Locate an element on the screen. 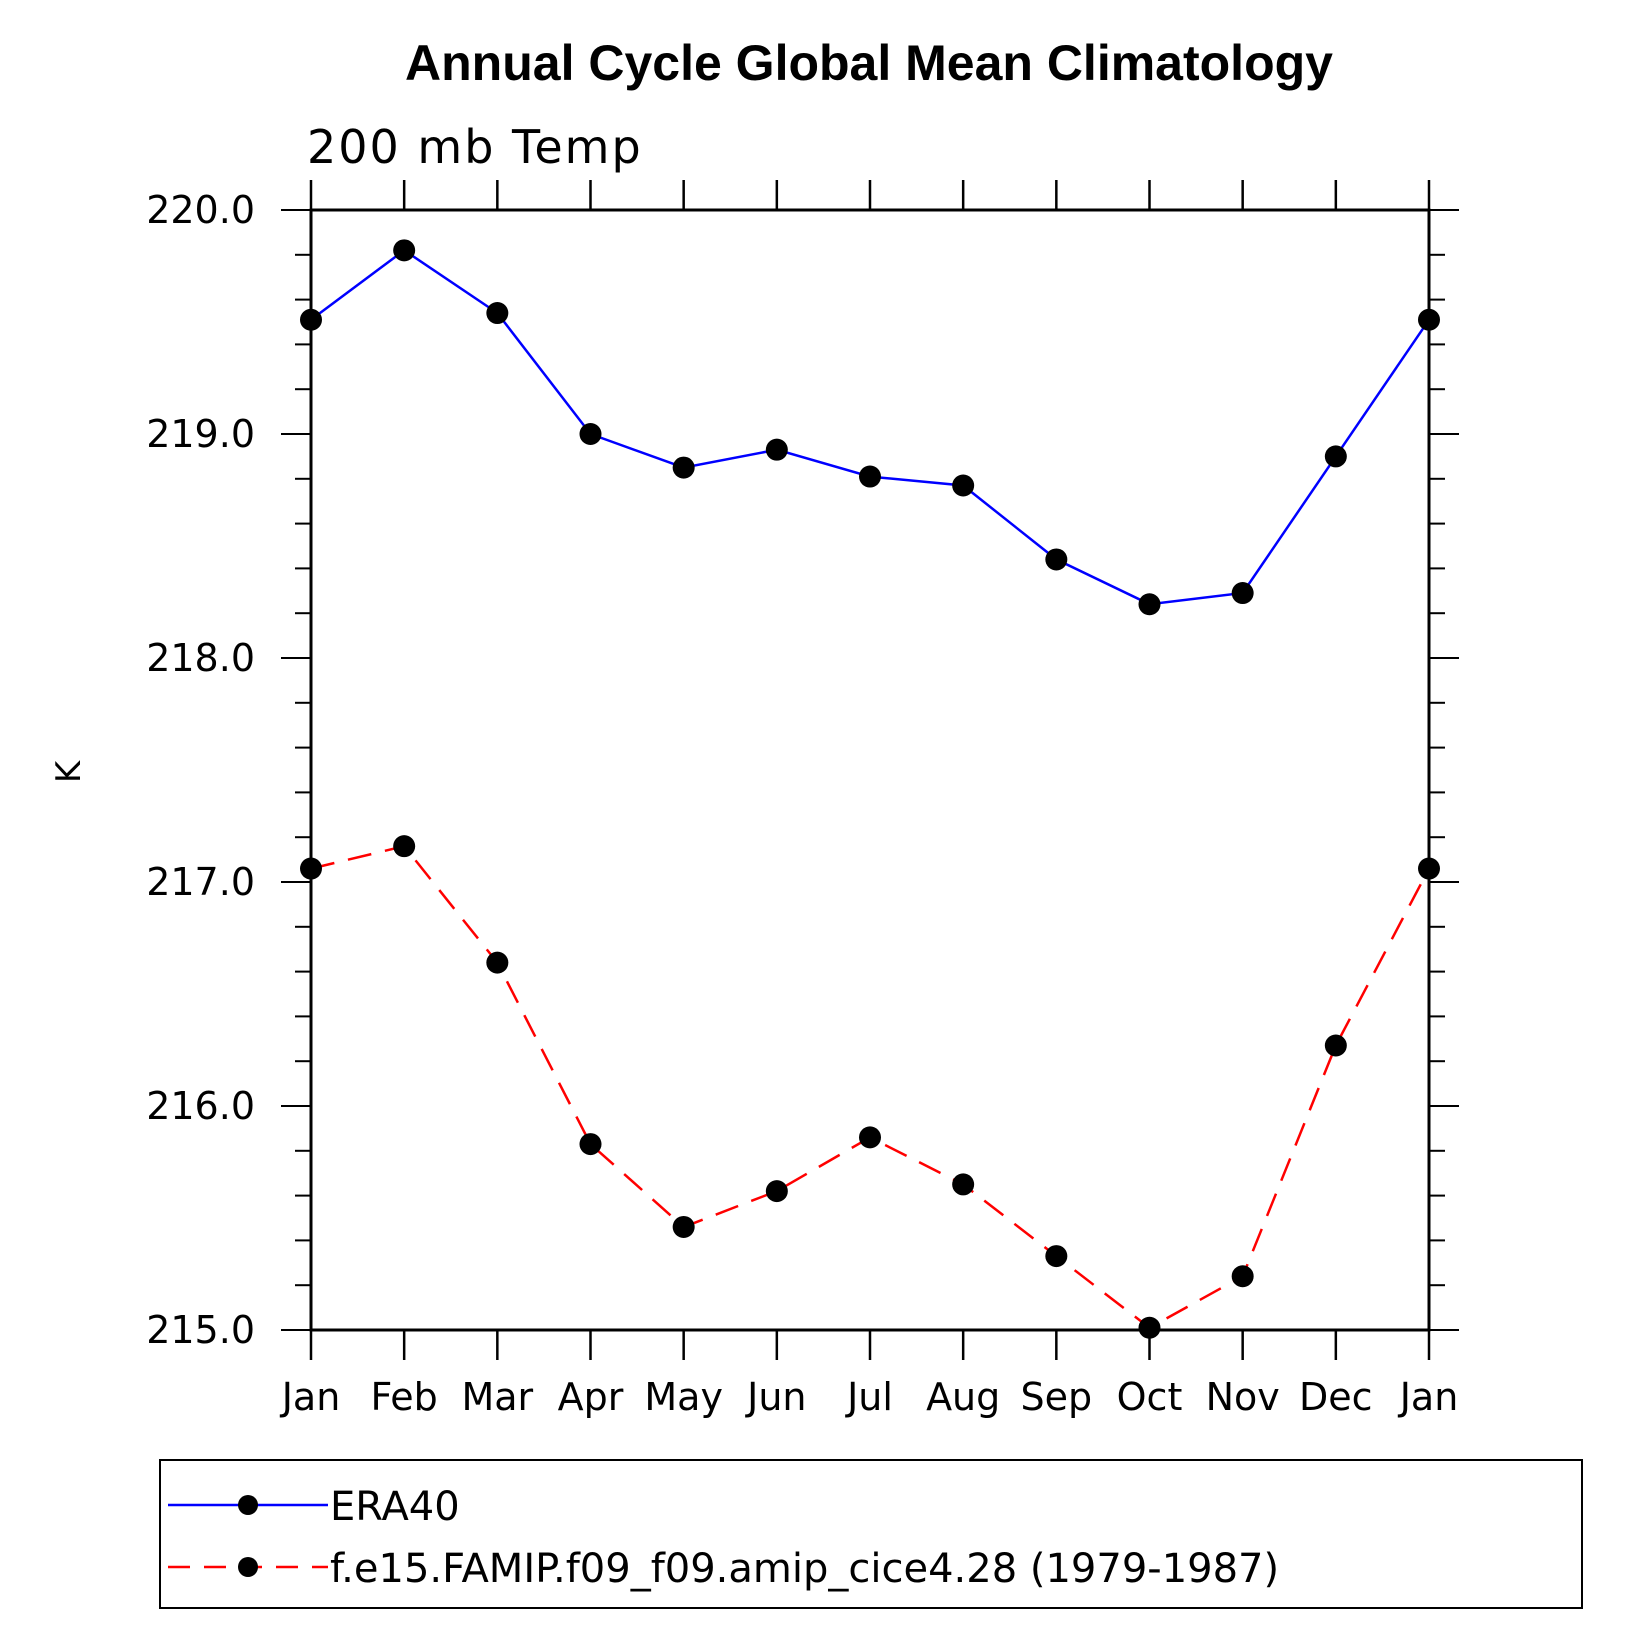 This screenshot has width=1630, height=1630. x-tick-labels: Jan Feb Mar Apr May Jun Jul Aug Sep Oct Nov Dec Jan is located at coordinates (869, 1397).